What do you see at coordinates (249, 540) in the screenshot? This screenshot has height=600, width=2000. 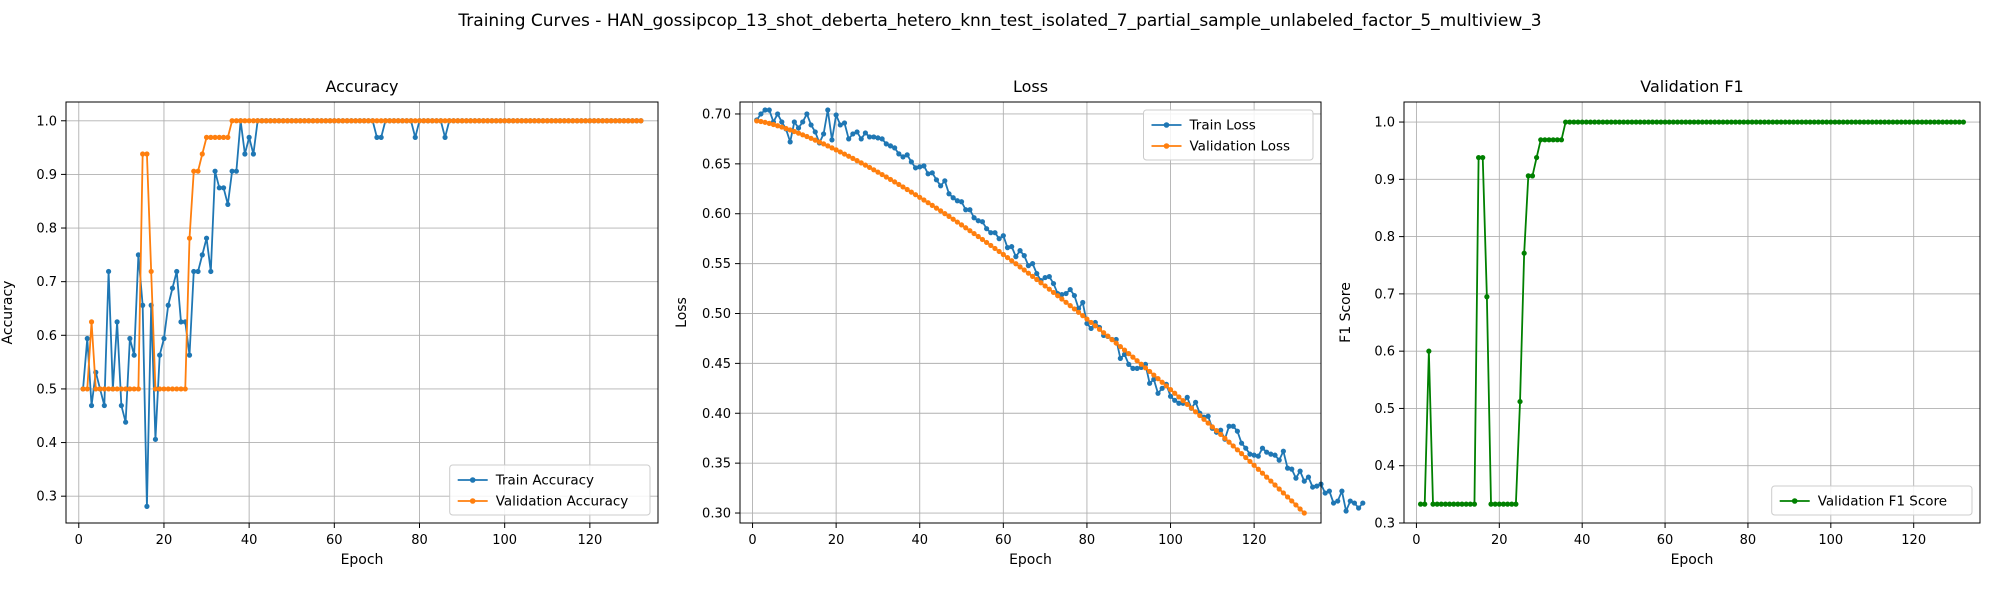 I see `x-tick-label: 40` at bounding box center [249, 540].